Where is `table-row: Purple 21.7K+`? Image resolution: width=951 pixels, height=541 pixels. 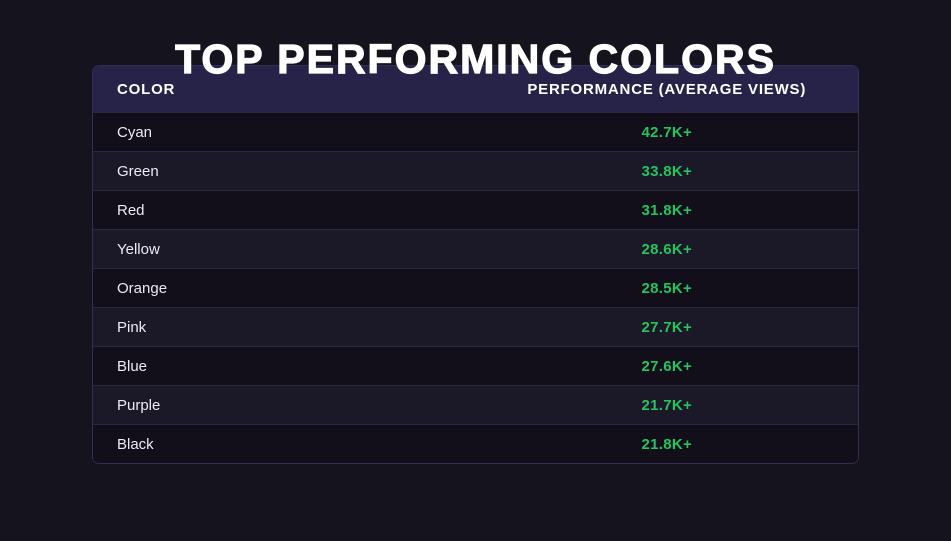
table-row: Purple 21.7K+ is located at coordinates (475, 404).